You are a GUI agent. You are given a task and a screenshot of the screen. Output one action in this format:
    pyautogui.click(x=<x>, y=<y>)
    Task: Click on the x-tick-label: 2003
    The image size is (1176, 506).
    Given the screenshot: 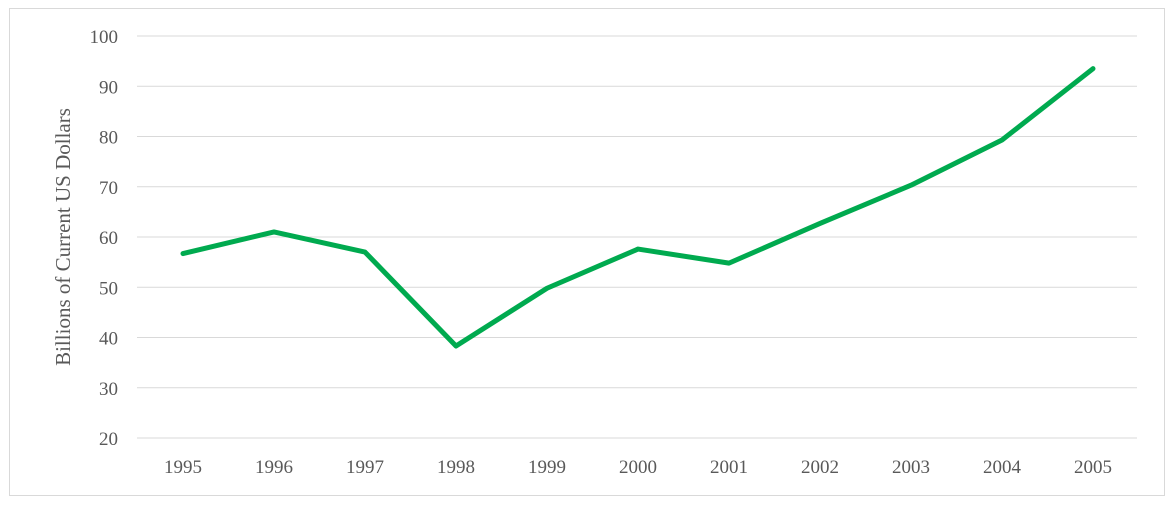 What is the action you would take?
    pyautogui.click(x=911, y=467)
    